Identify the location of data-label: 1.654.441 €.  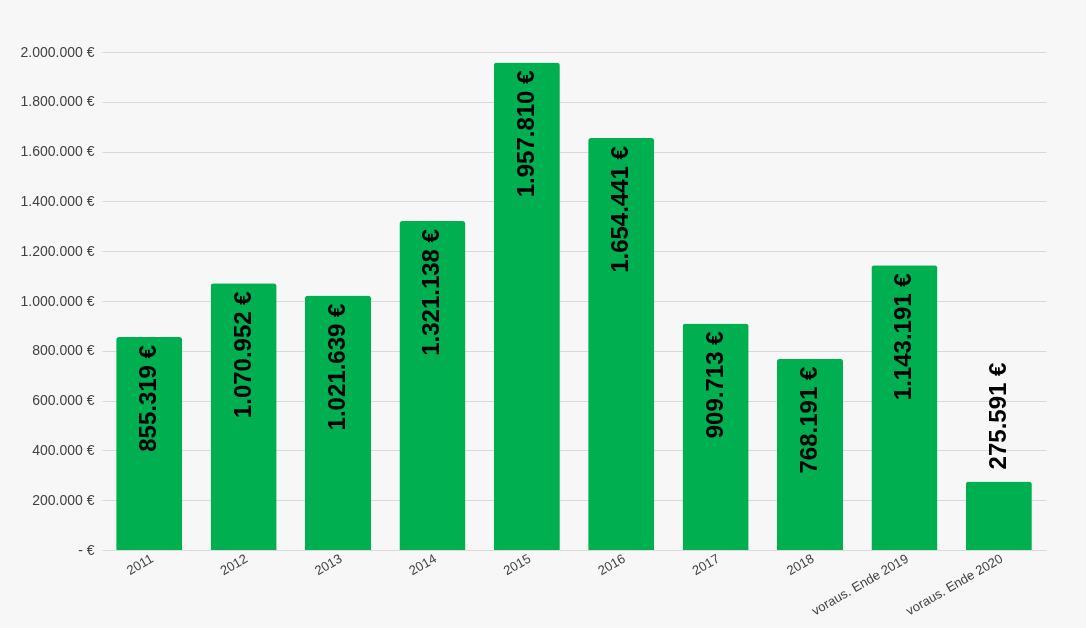
(620, 209).